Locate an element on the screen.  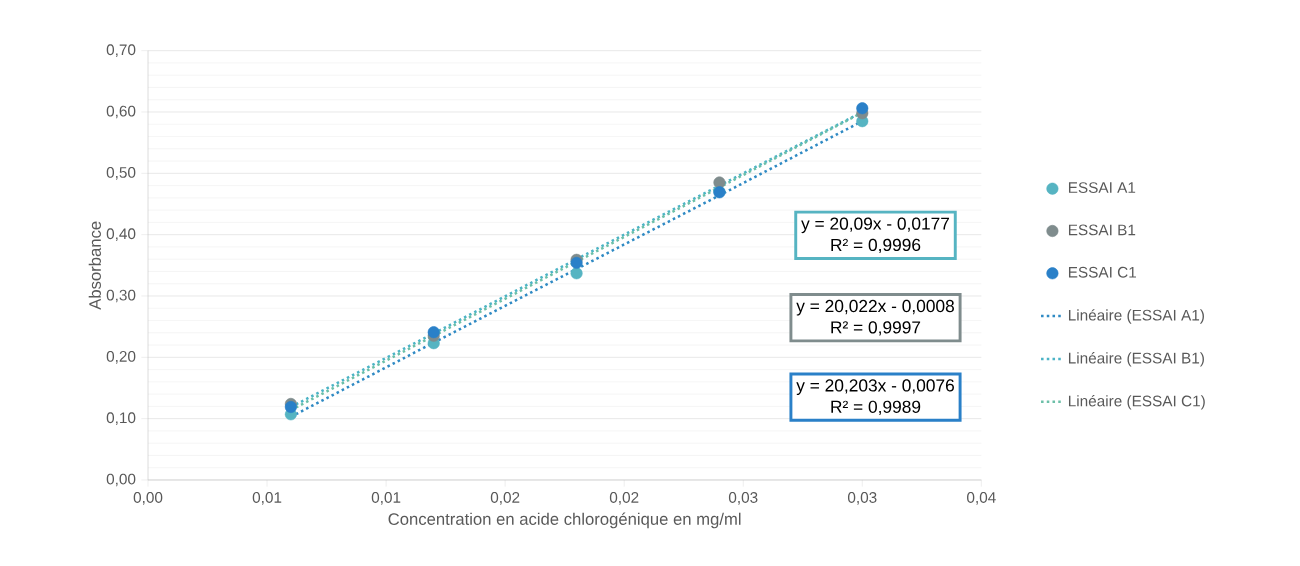
legend-label: Linéaire (ESSAI C1) is located at coordinates (1136, 402).